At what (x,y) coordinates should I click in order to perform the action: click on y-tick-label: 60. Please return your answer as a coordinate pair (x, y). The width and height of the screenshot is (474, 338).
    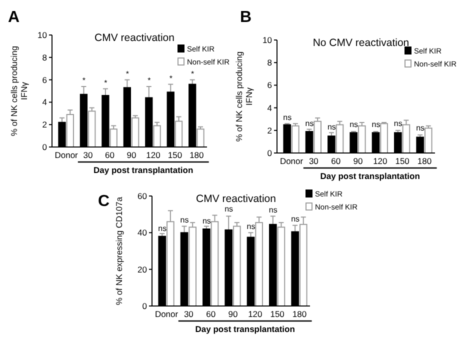
    Looking at the image, I should click on (143, 195).